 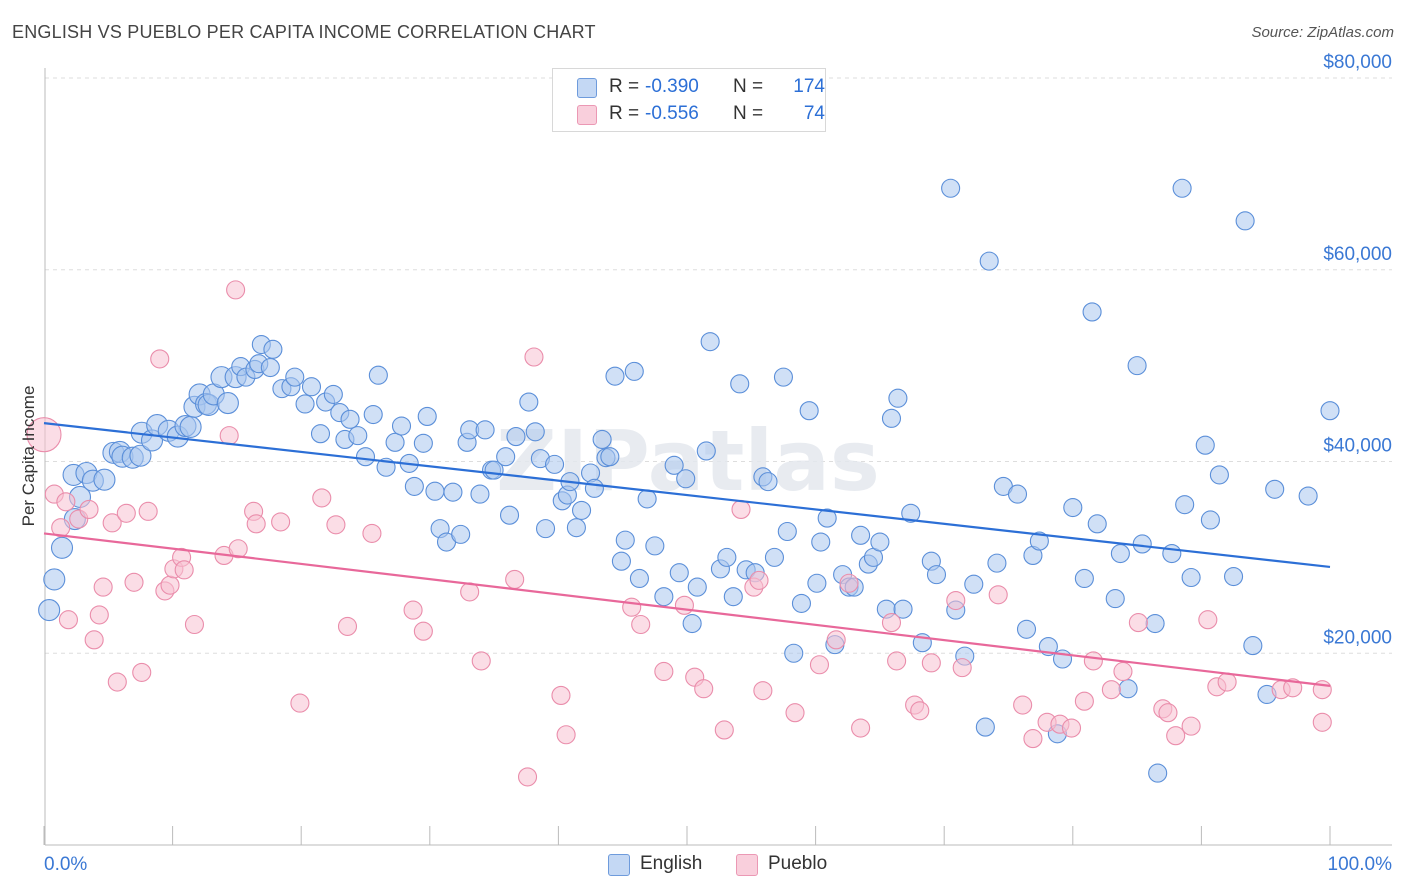 What do you see at coordinates (1357, 637) in the screenshot?
I see `y-tick-label: $20,000` at bounding box center [1357, 637].